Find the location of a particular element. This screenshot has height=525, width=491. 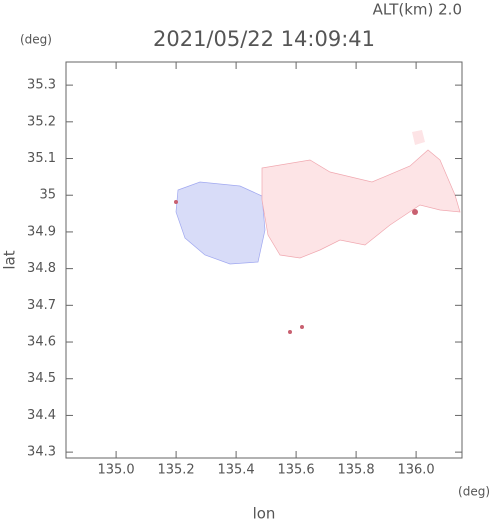

x-tick-label: 135.2 is located at coordinates (175, 470).